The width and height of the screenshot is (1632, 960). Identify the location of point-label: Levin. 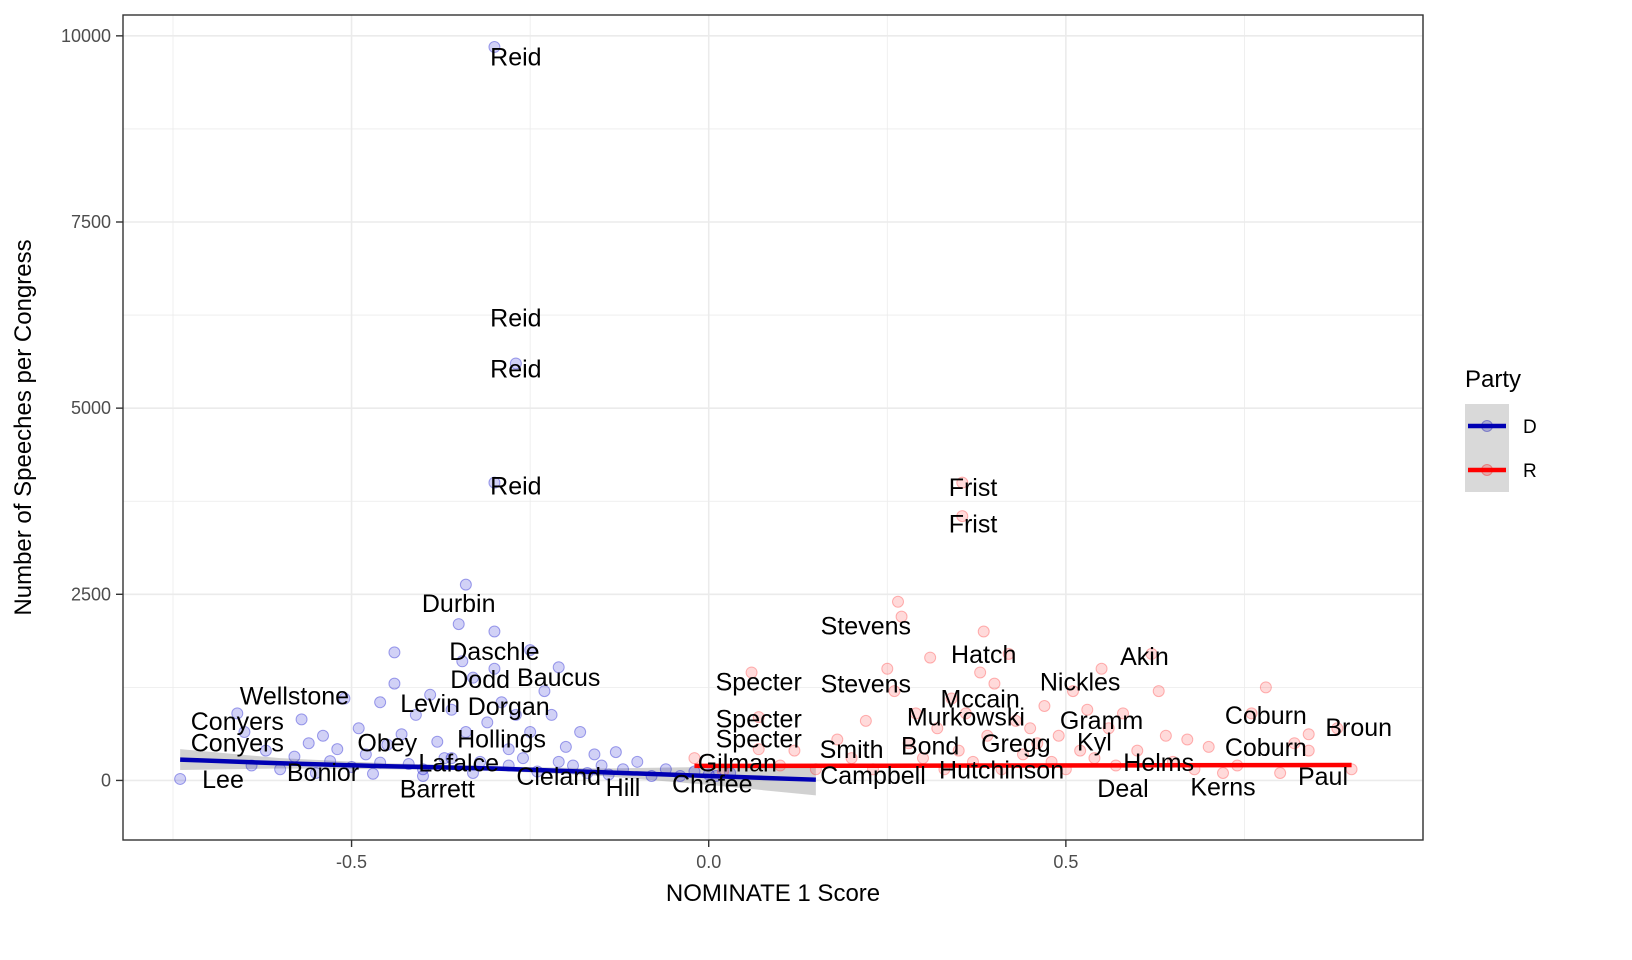
(430, 704).